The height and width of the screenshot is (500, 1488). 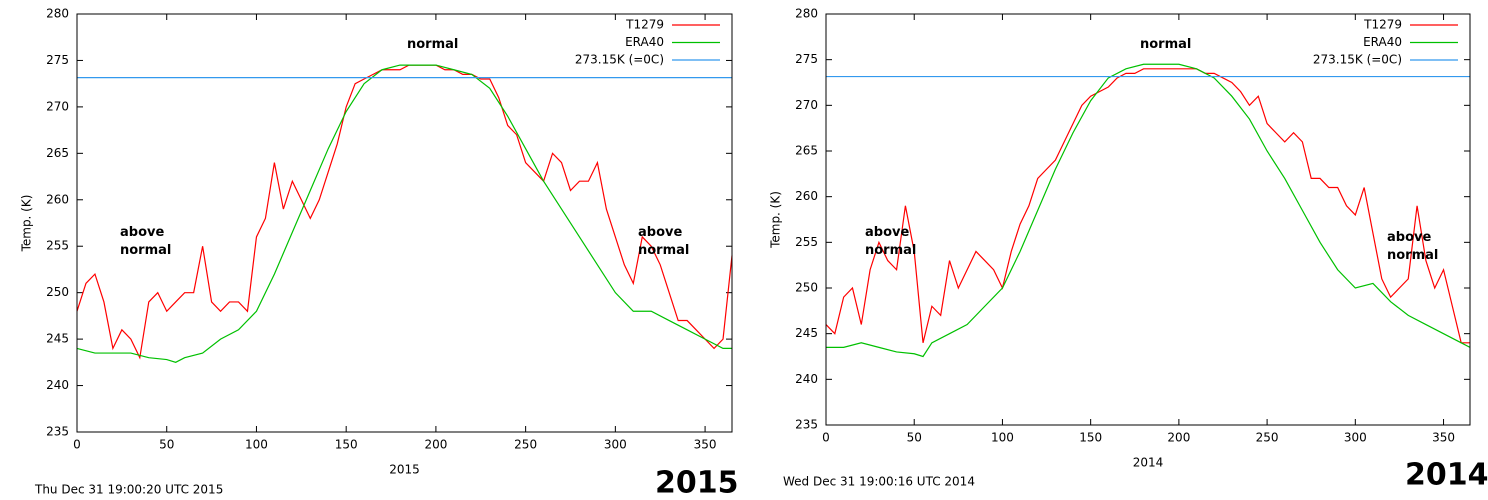 I want to click on footer: Thu Dec 31 19:00:20 UTC 2015, so click(x=128, y=490).